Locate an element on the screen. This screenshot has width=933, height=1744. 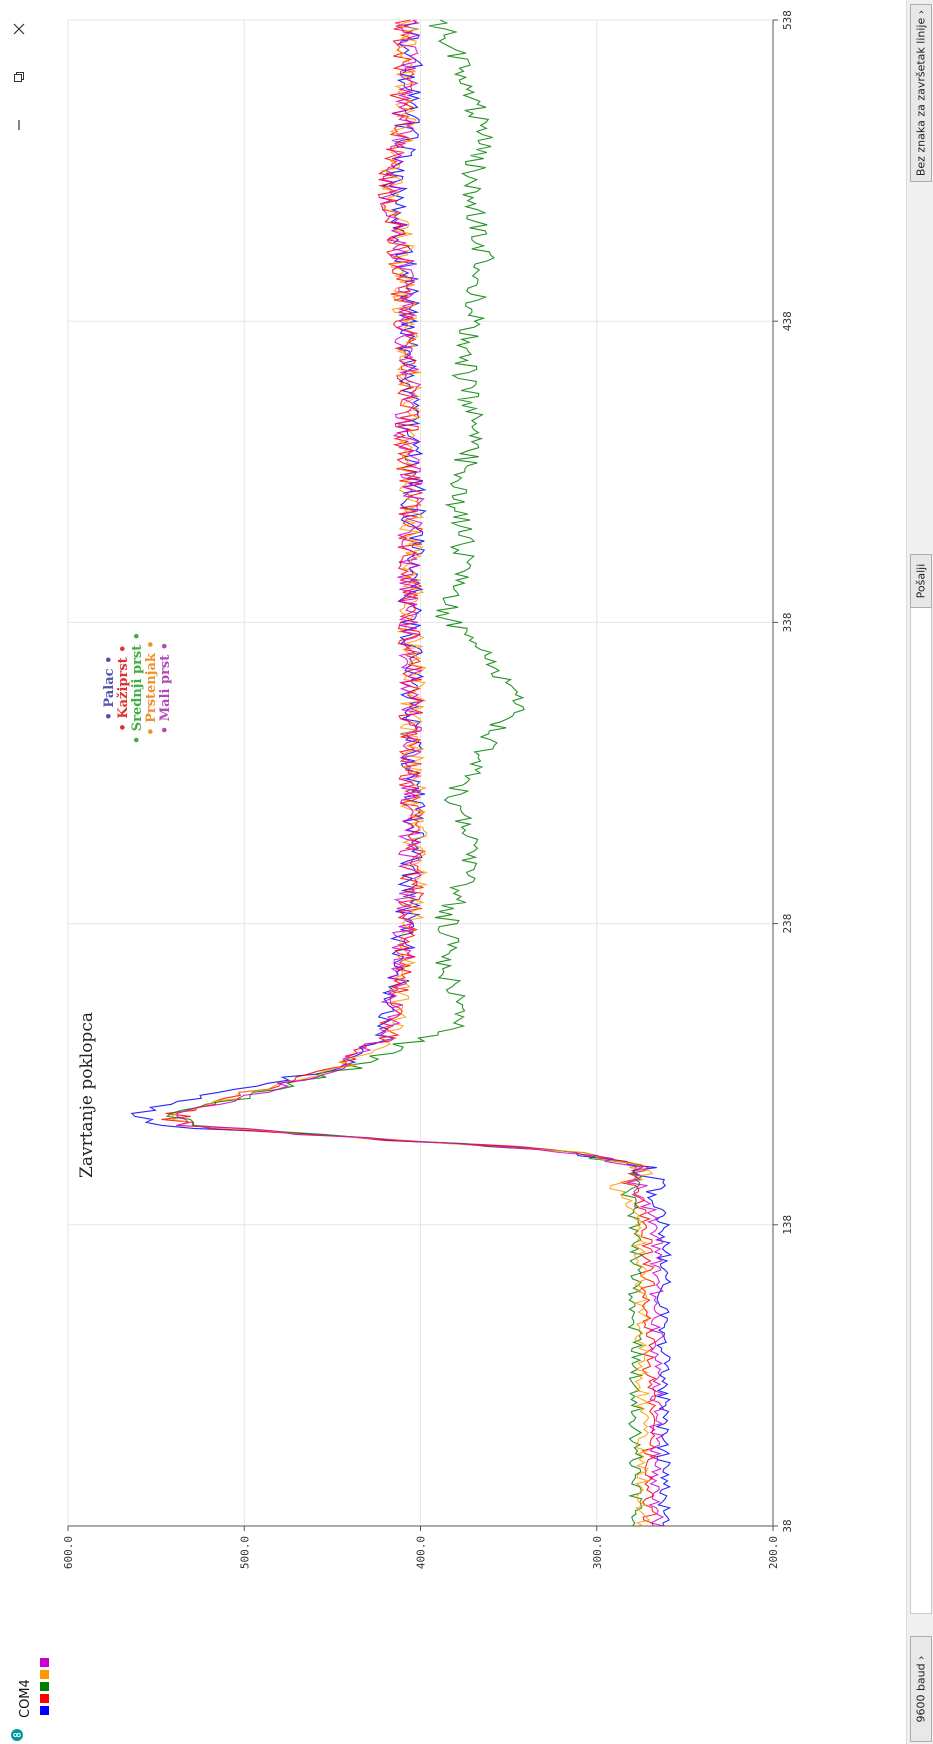
value-tick-label: 200.0 is located at coordinates (773, 1552).